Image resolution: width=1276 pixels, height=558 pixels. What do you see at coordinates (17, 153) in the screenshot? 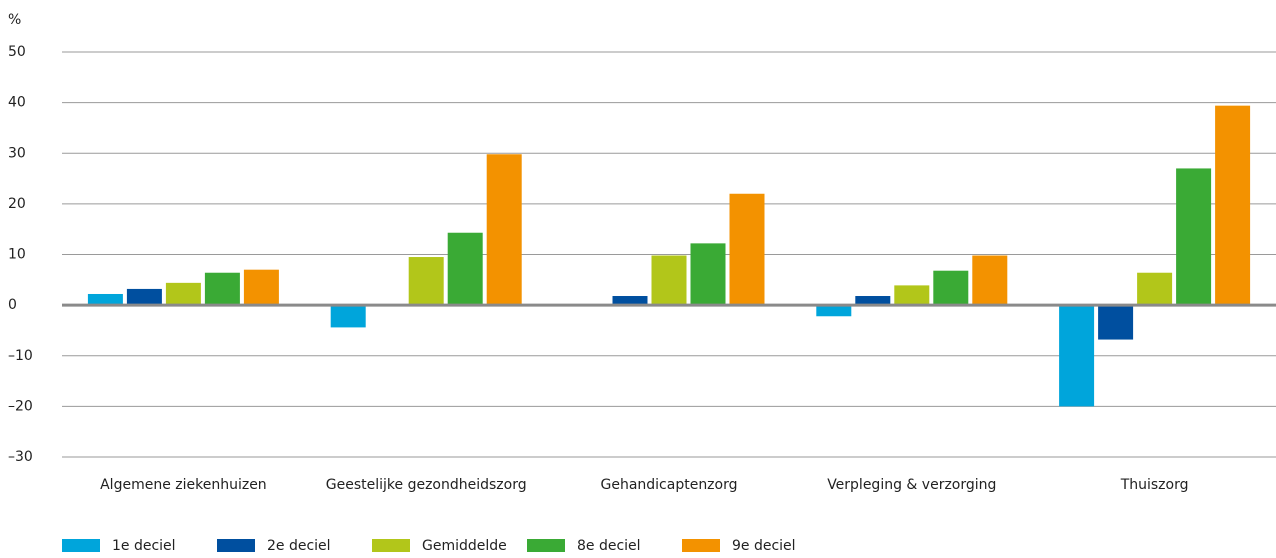
I see `y-tick-label: 30` at bounding box center [17, 153].